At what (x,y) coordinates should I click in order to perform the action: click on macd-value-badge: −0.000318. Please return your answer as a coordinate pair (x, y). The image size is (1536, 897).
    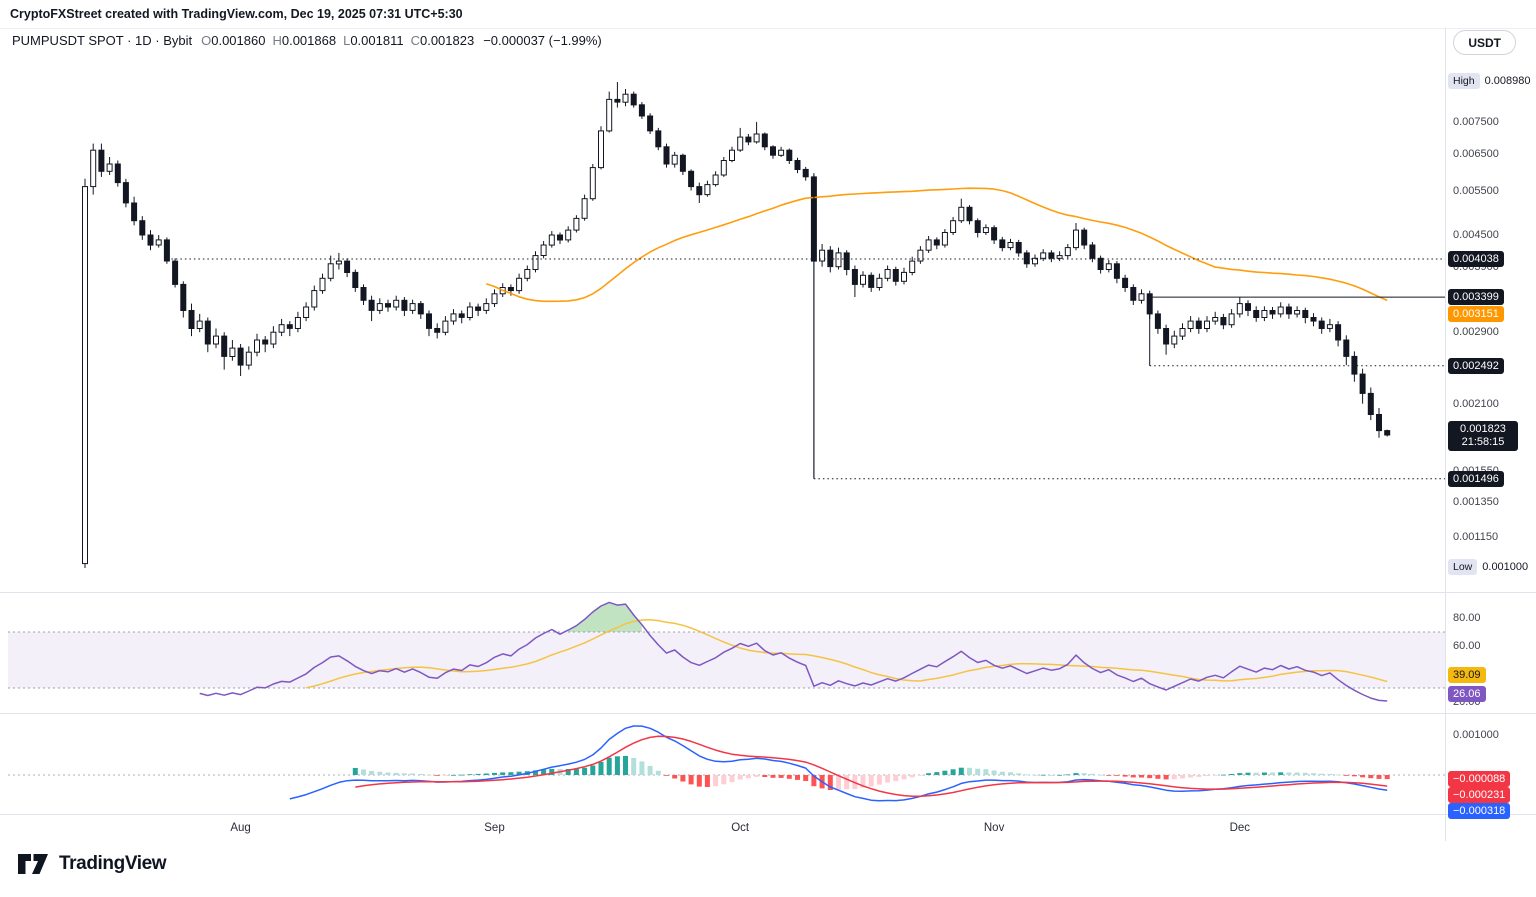
    Looking at the image, I should click on (1479, 810).